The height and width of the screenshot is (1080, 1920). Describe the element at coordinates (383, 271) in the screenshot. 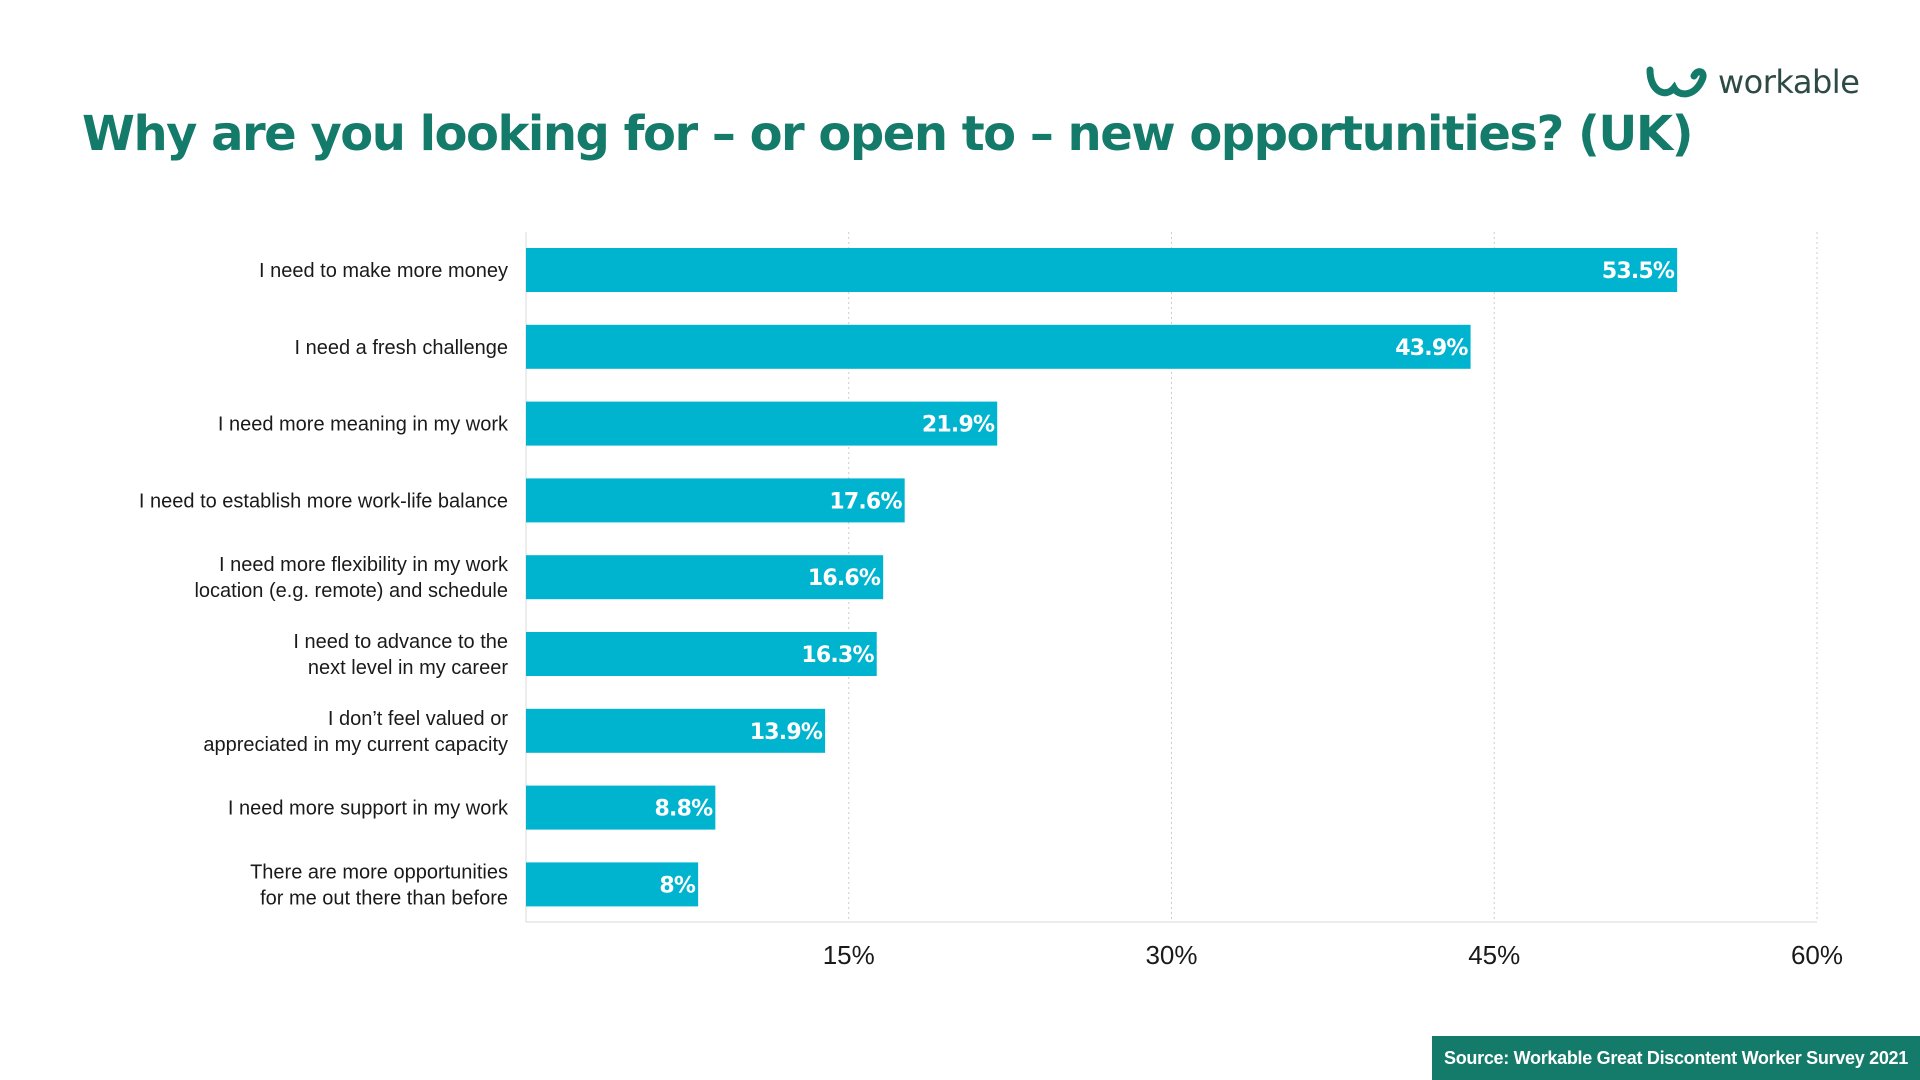

I see `category-label: I need to make more money` at that location.